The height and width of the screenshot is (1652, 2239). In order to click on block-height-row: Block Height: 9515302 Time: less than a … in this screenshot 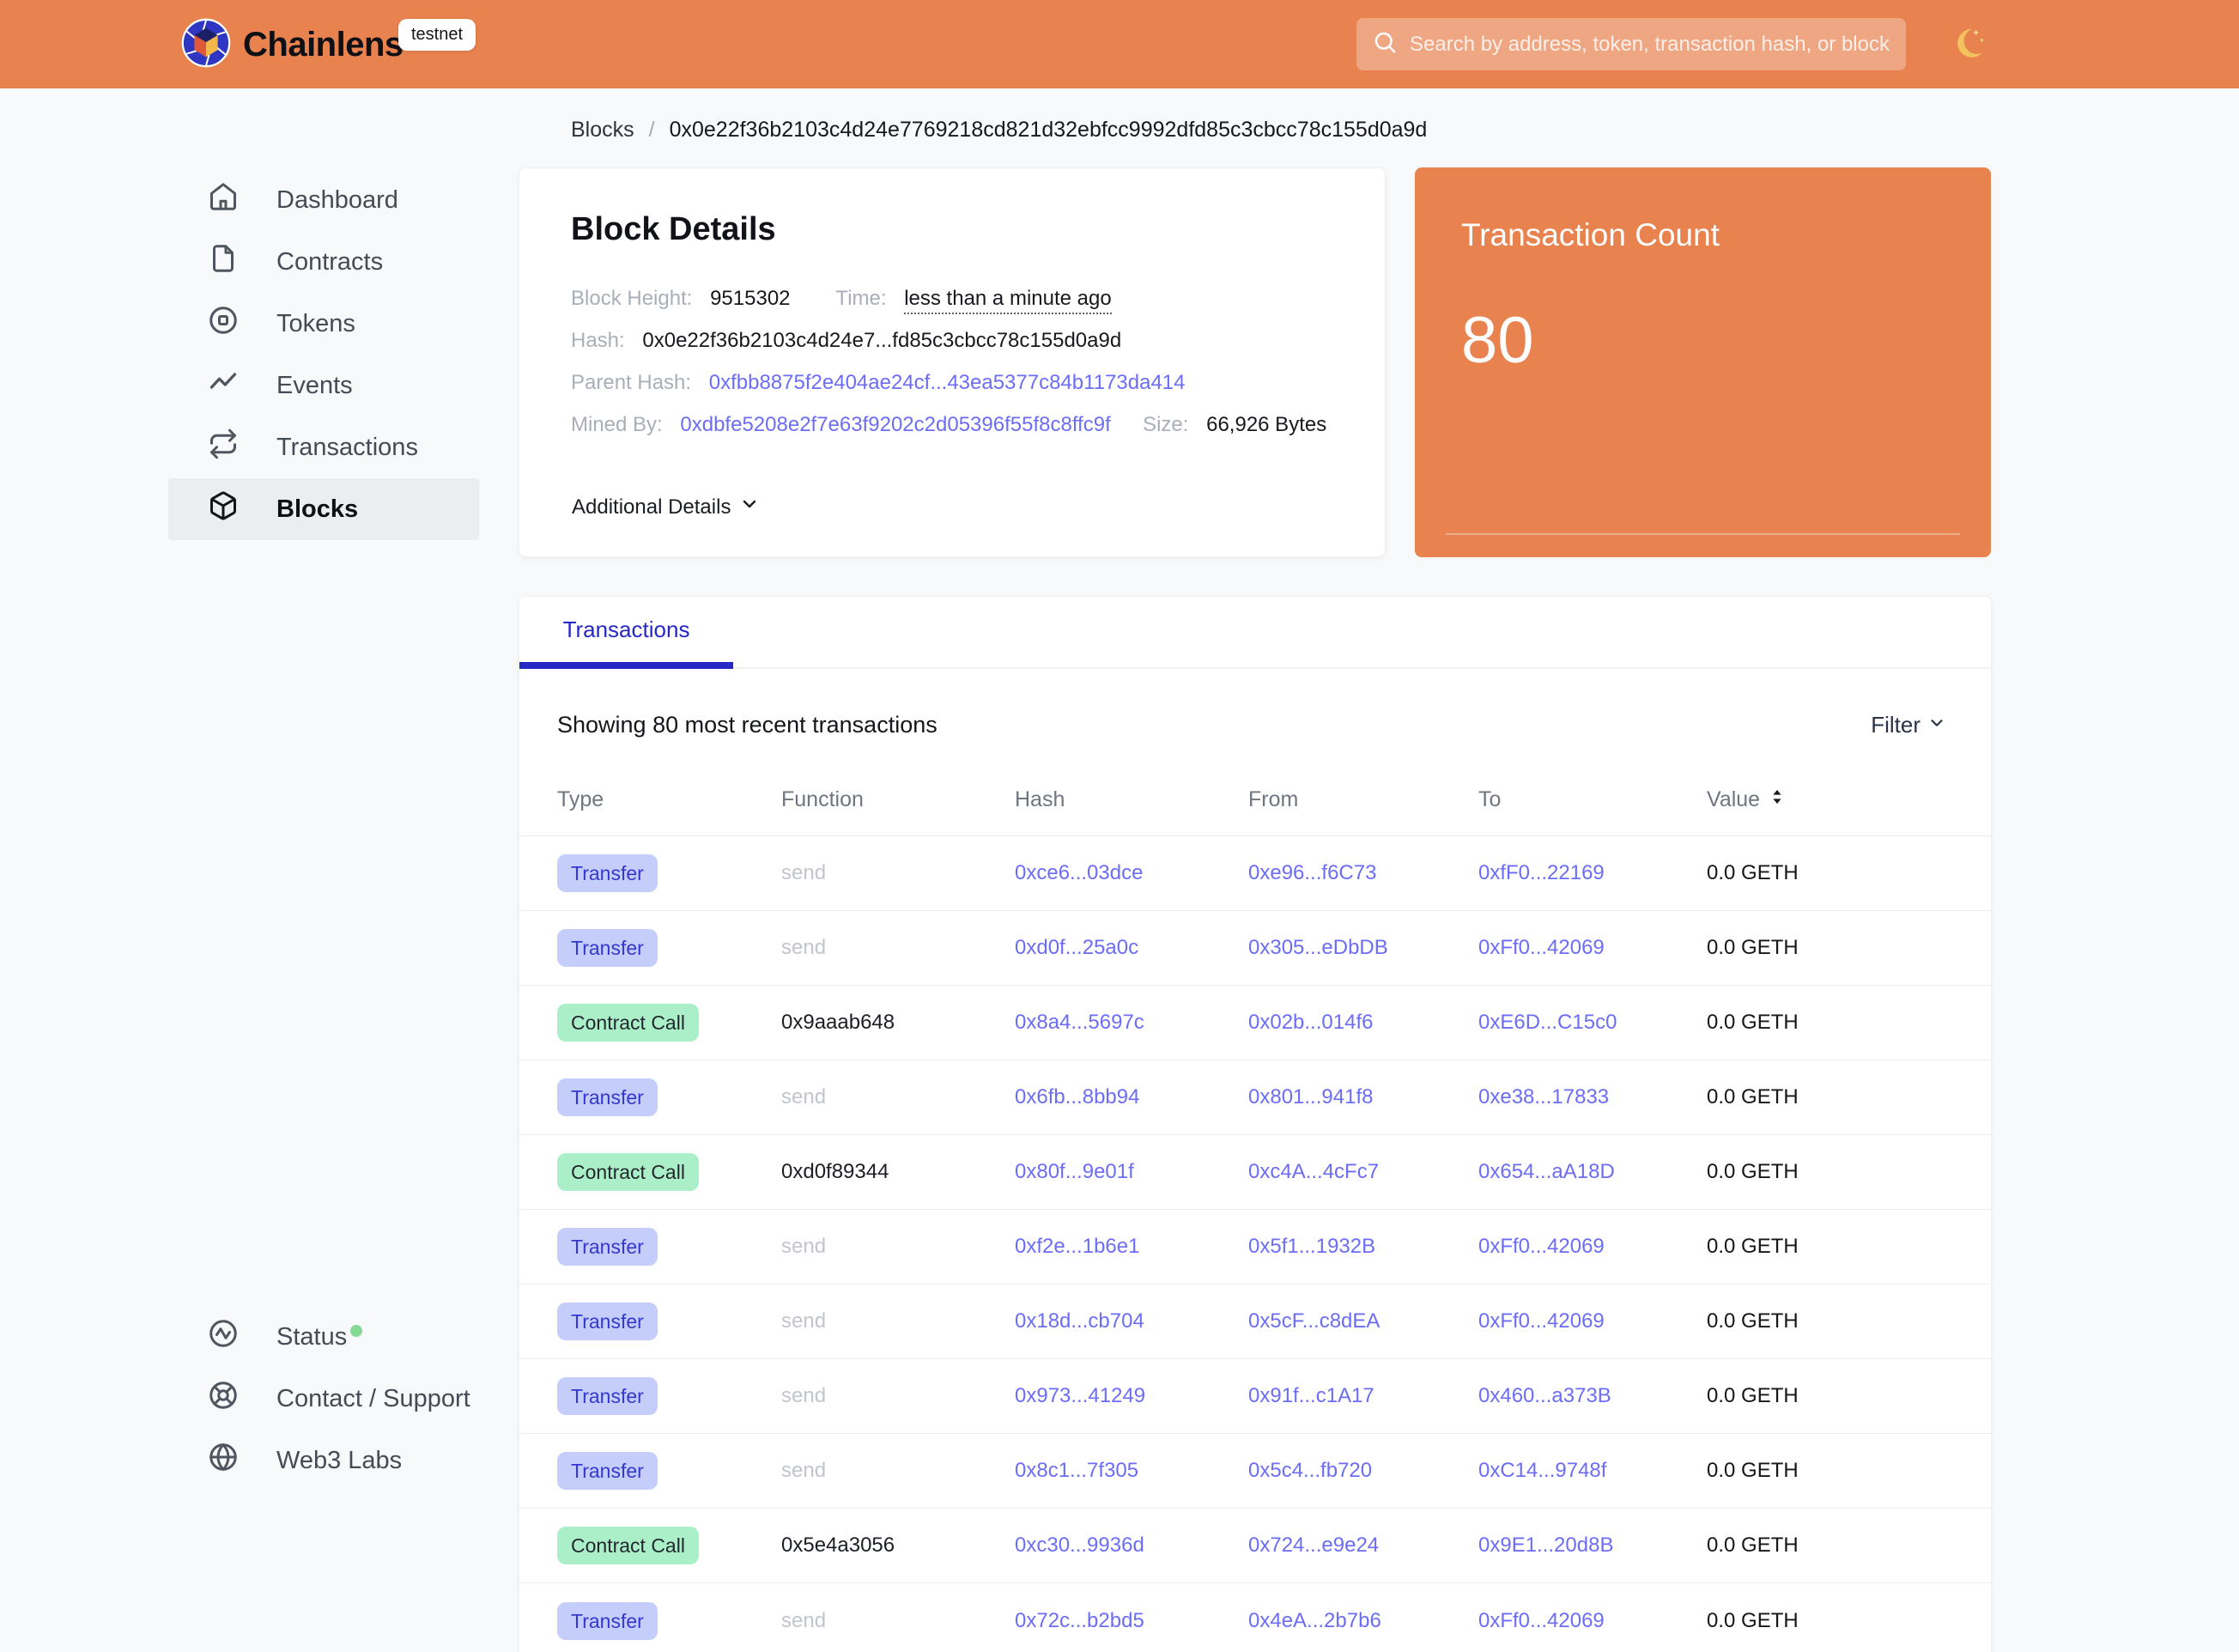, I will do `click(952, 300)`.